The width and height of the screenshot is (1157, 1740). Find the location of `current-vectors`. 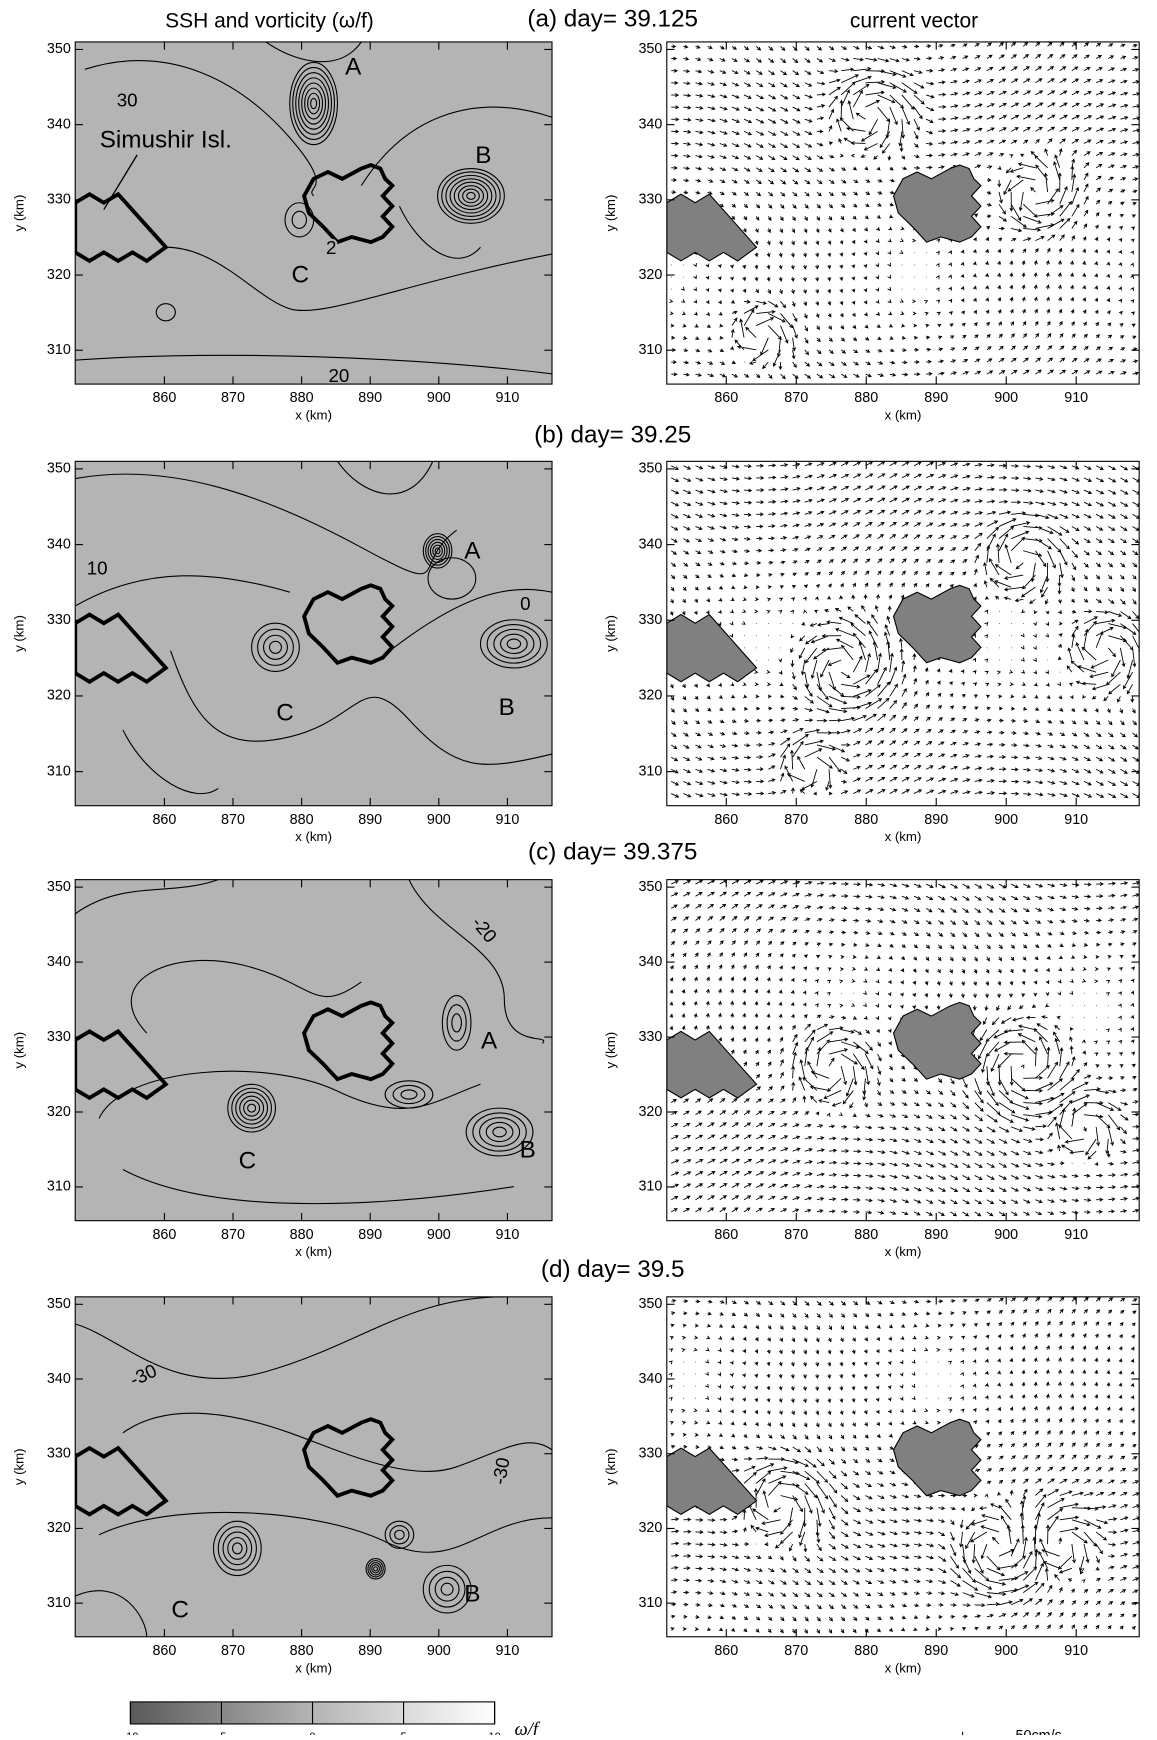

current-vectors is located at coordinates (904, 629).